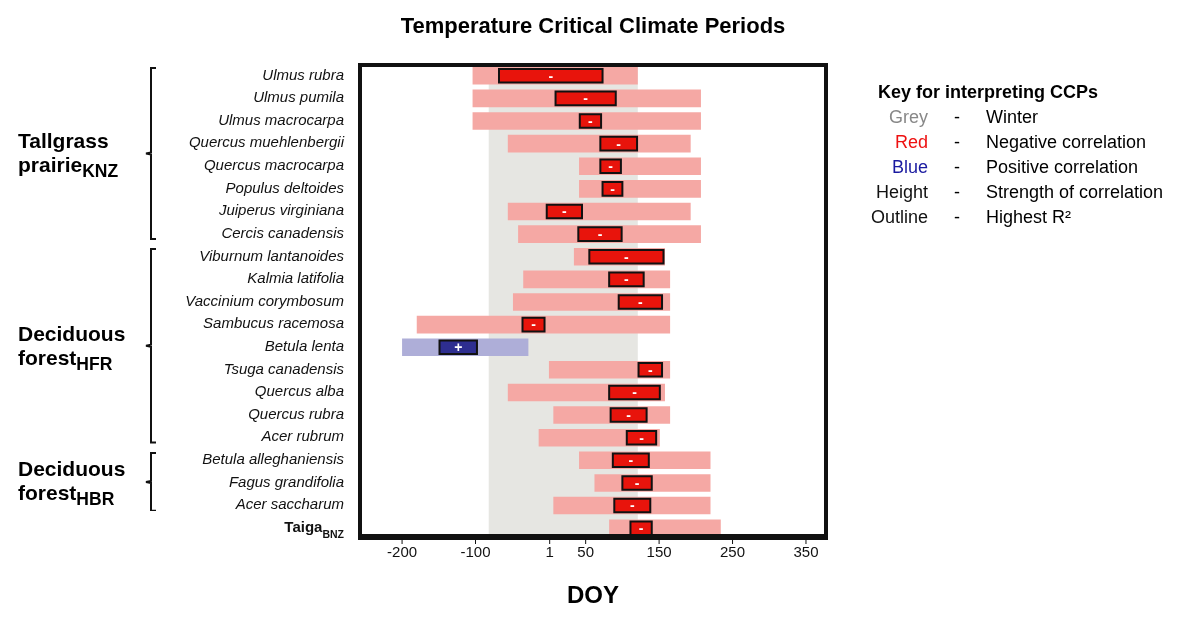 This screenshot has height=617, width=1195. I want to click on x-tick-label: 50, so click(585, 551).